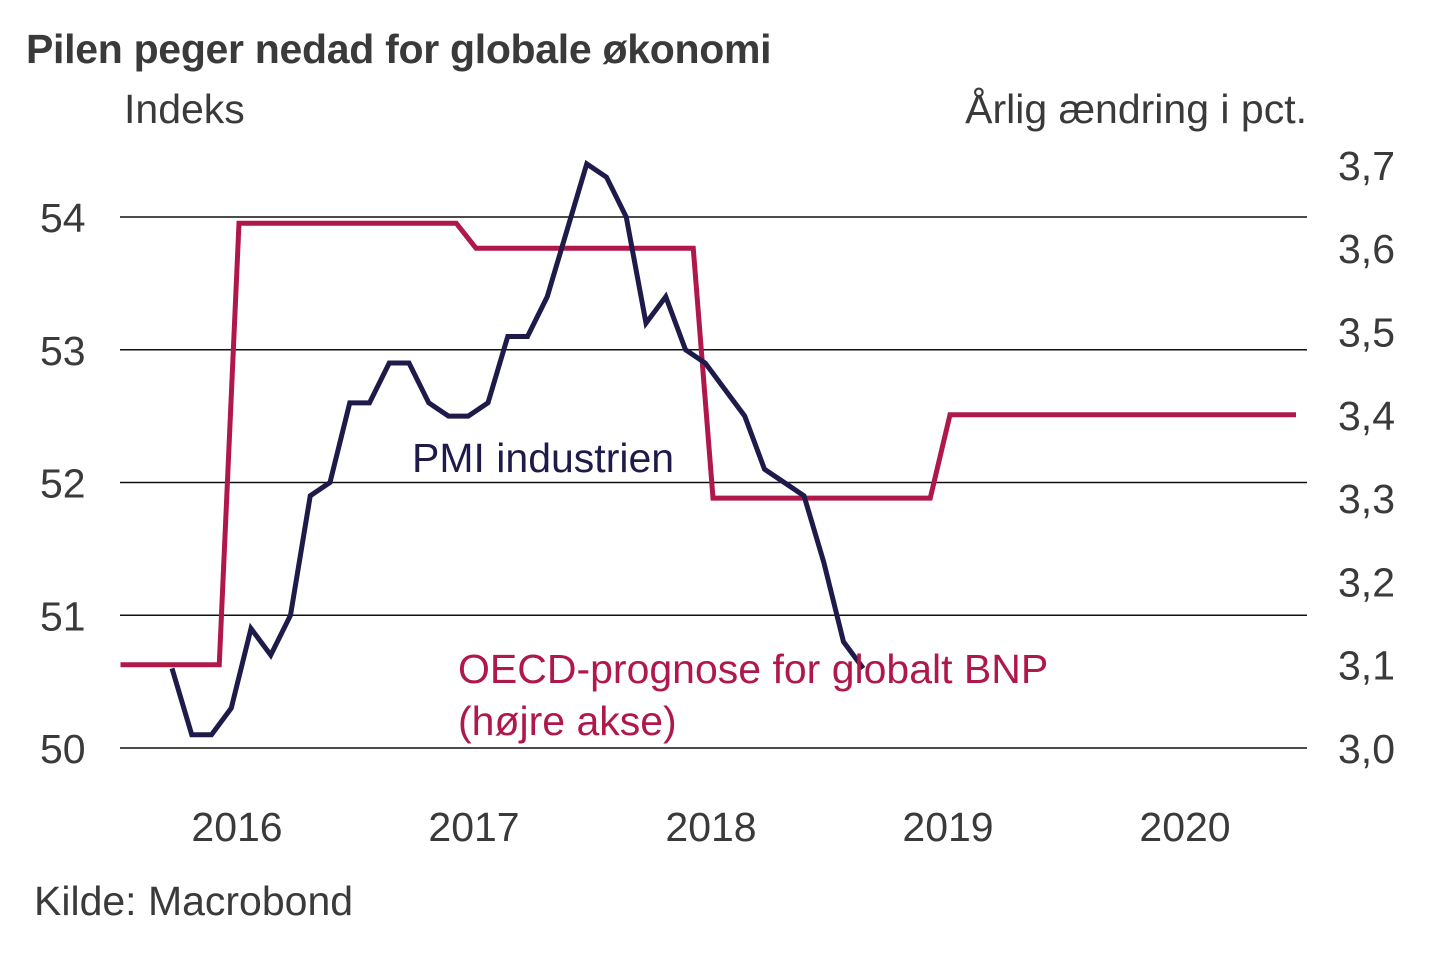  Describe the element at coordinates (194, 901) in the screenshot. I see `source-note: Kilde: Macrobond` at that location.